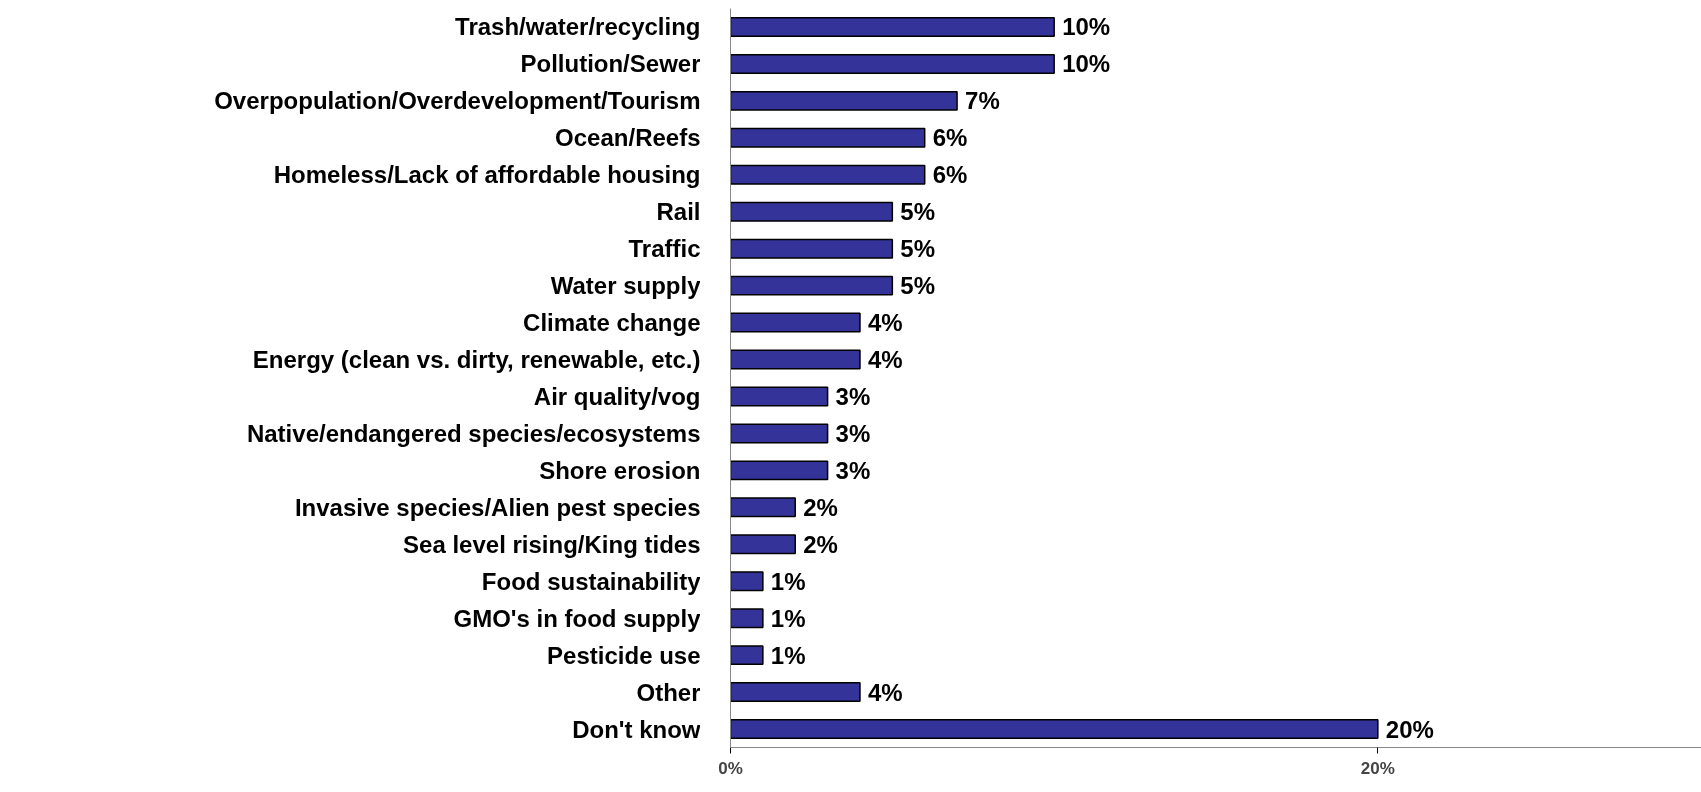 Image resolution: width=1701 pixels, height=792 pixels. I want to click on y-tick-label: Homeless/Lack of affordable housing, so click(487, 175).